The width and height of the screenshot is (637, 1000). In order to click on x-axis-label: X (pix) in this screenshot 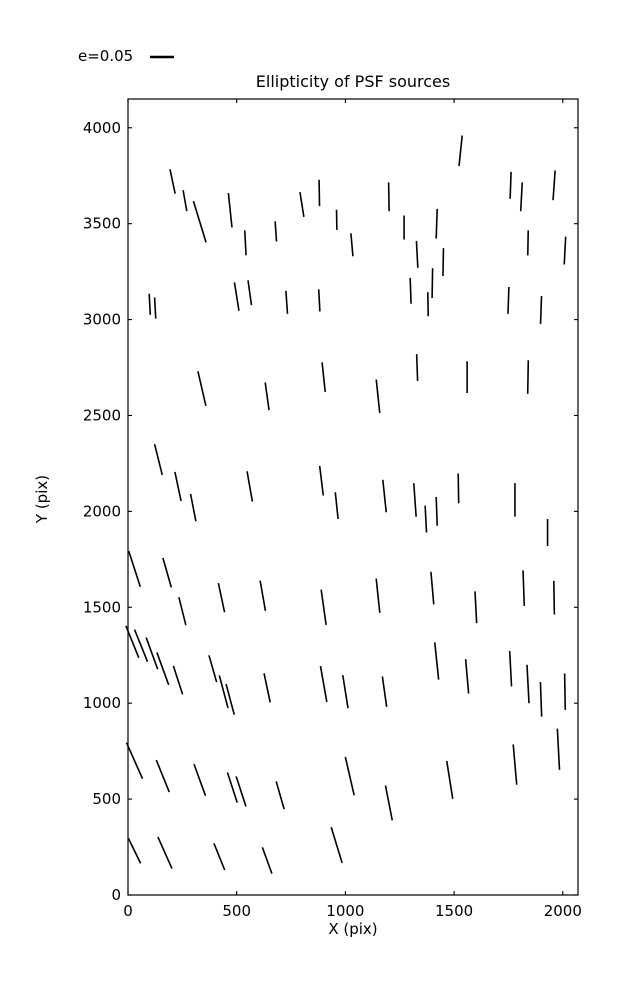, I will do `click(353, 929)`.